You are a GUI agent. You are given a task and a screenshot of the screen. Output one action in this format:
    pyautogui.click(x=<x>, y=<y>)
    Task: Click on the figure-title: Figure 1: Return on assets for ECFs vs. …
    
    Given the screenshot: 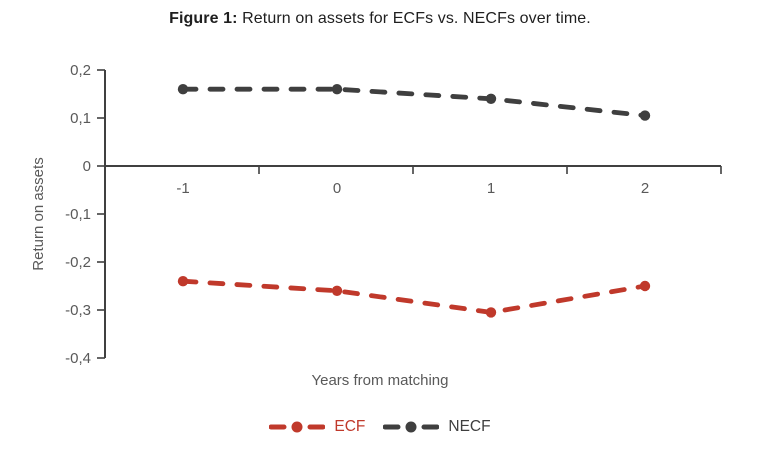 What is the action you would take?
    pyautogui.click(x=380, y=19)
    